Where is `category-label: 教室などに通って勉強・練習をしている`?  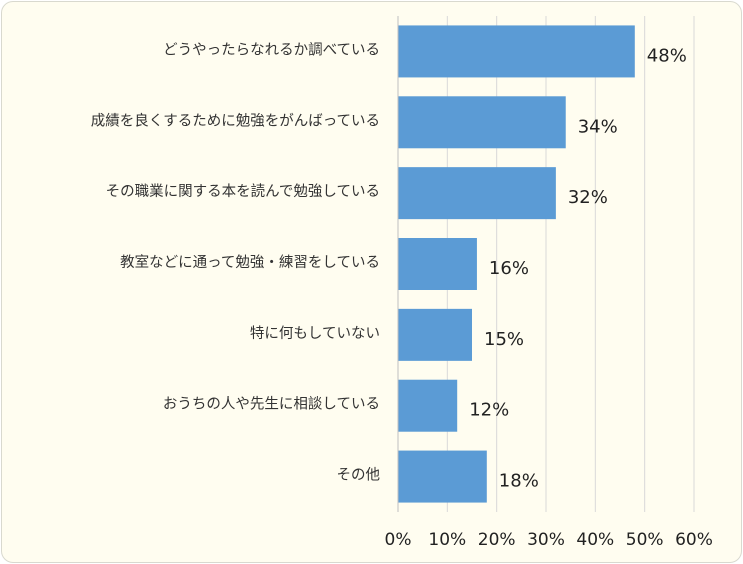
category-label: 教室などに通って勉強・練習をしている is located at coordinates (250, 262).